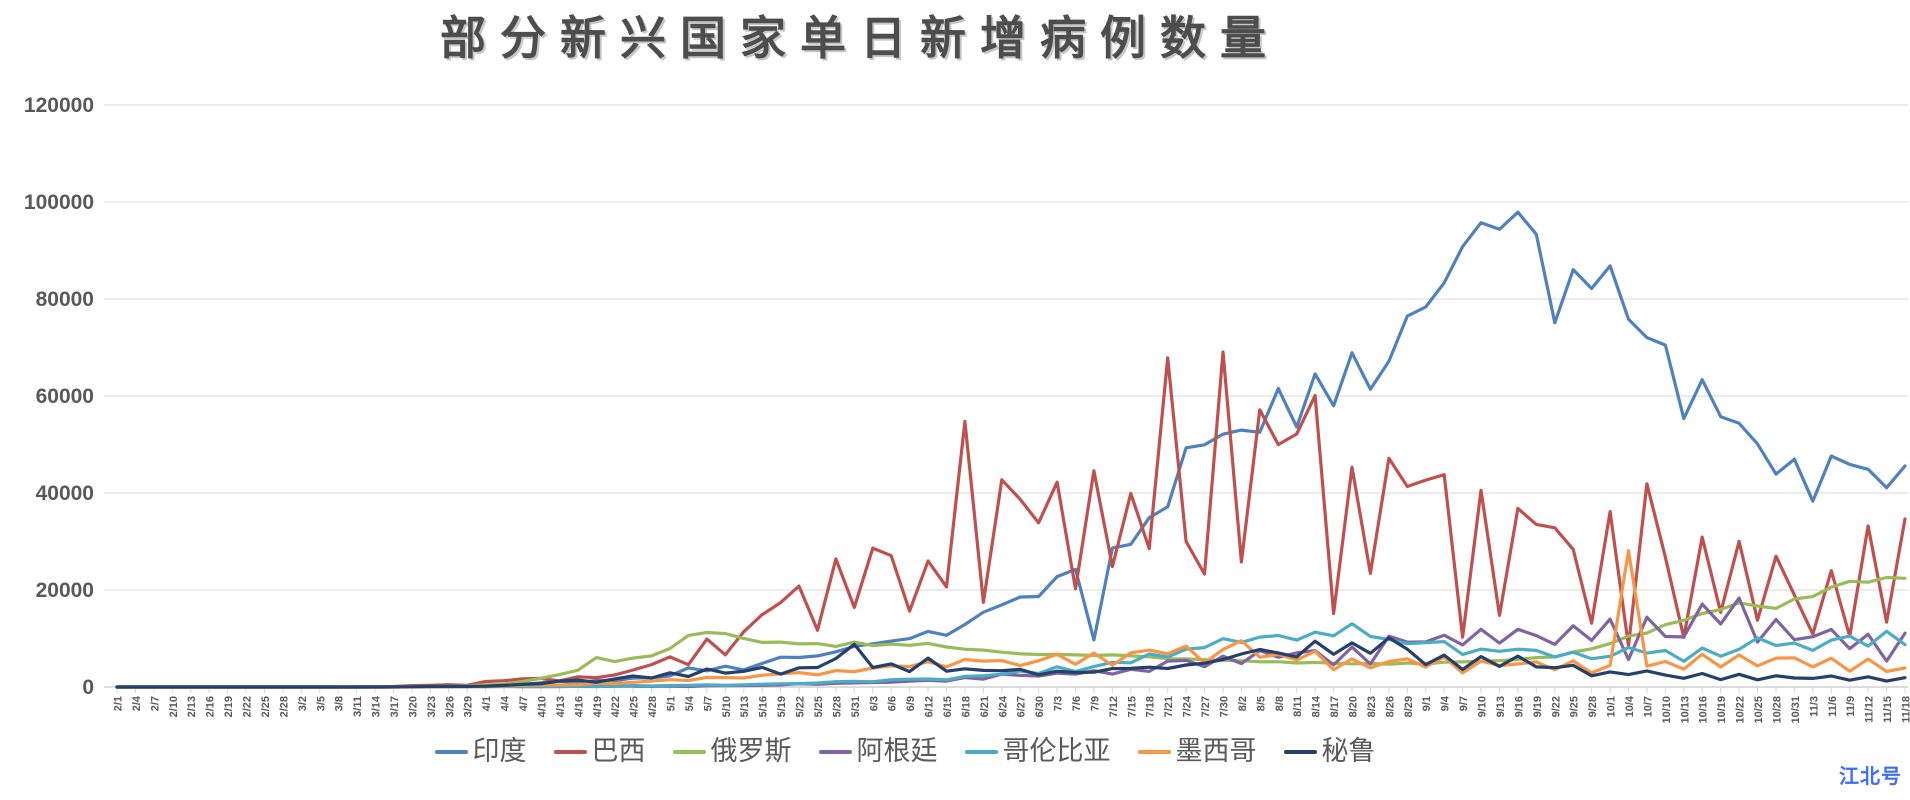 The image size is (1910, 800). I want to click on x-axis-label-3-8: 3/8, so click(340, 703).